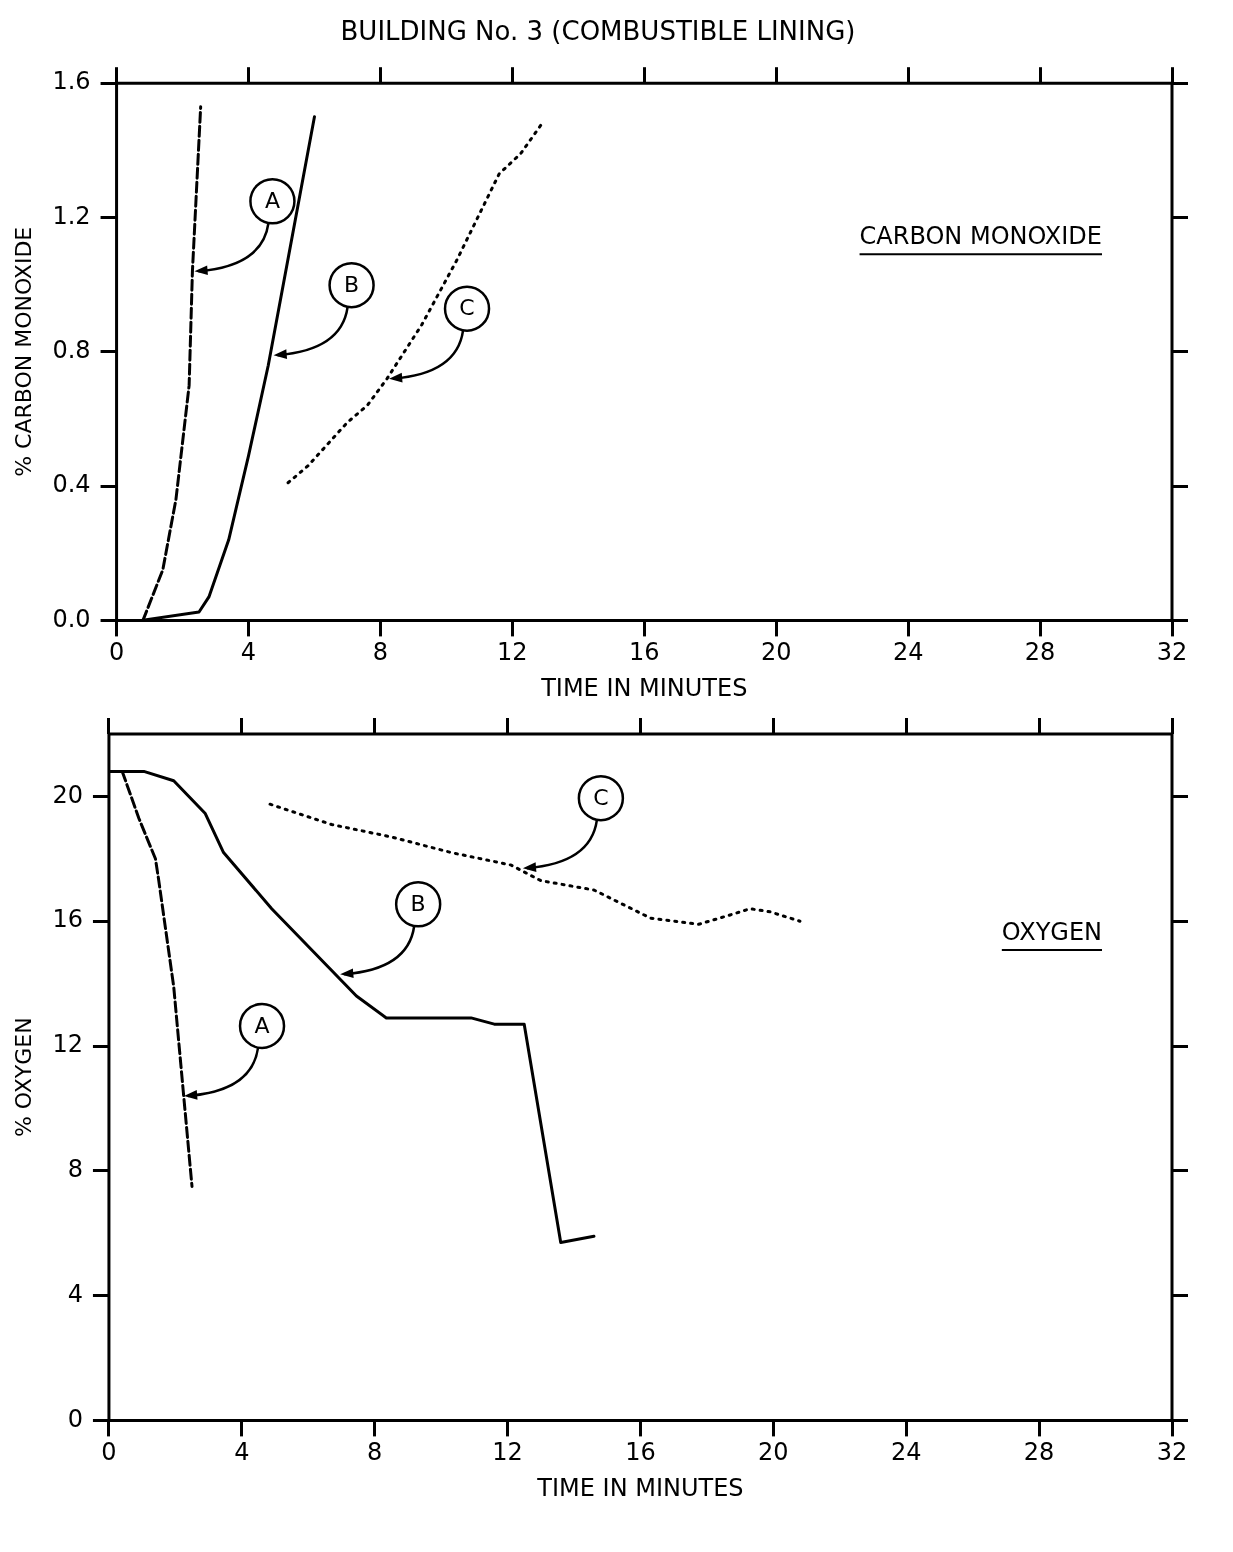 The height and width of the screenshot is (1552, 1233). Describe the element at coordinates (67, 919) in the screenshot. I see `y-tick-label: 16` at that location.